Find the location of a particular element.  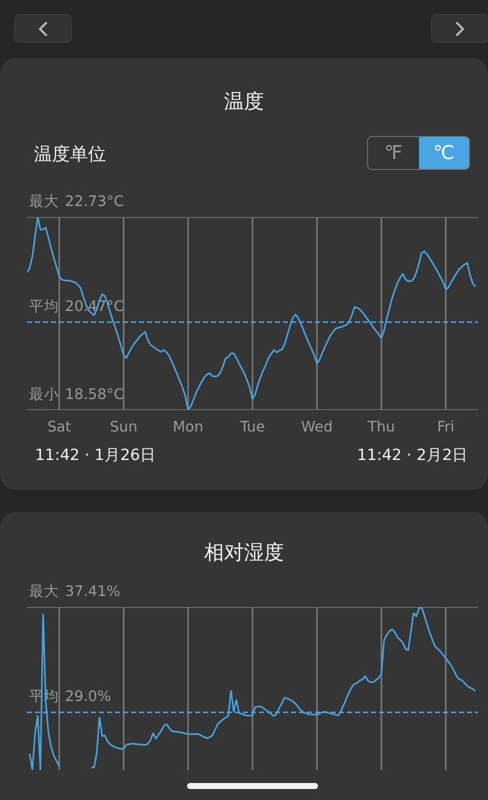

forward-button is located at coordinates (459, 28).